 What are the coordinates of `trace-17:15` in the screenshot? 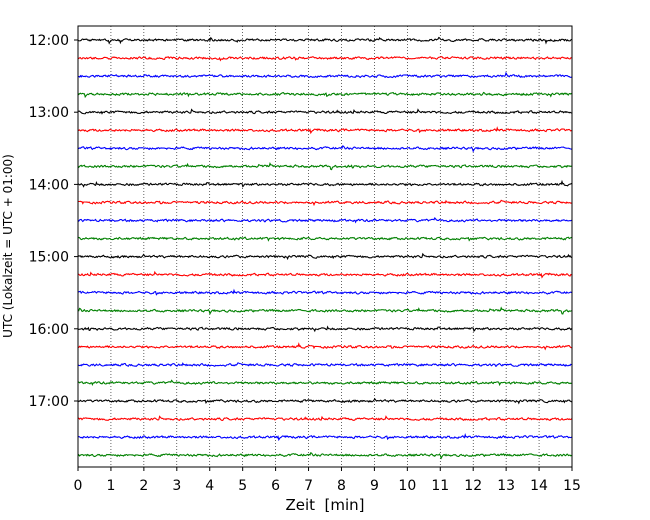 It's located at (324, 418).